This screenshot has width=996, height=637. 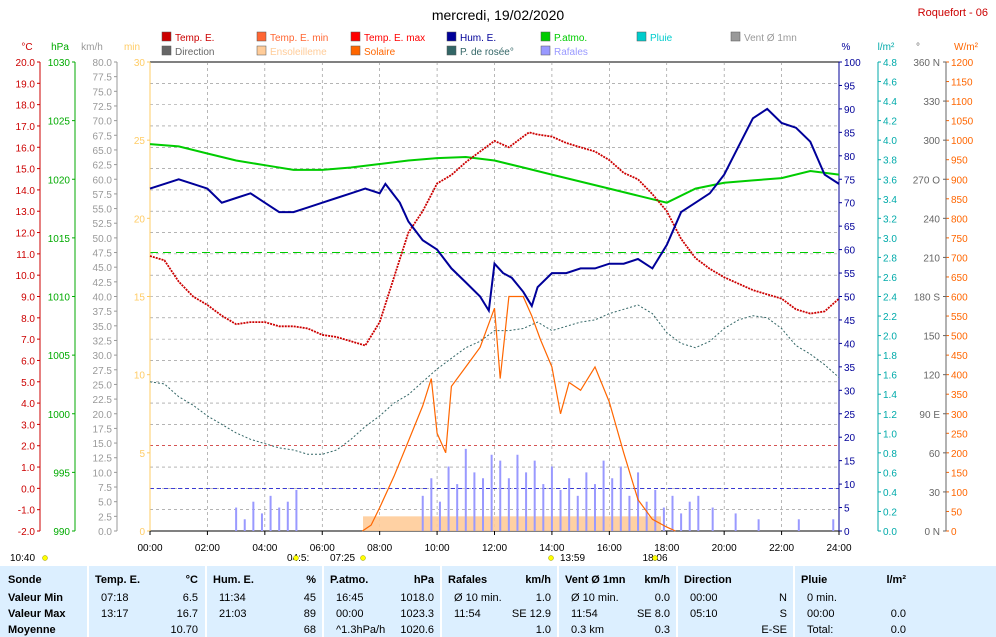 What do you see at coordinates (890, 376) in the screenshot?
I see `rain-axis-label: 1.6` at bounding box center [890, 376].